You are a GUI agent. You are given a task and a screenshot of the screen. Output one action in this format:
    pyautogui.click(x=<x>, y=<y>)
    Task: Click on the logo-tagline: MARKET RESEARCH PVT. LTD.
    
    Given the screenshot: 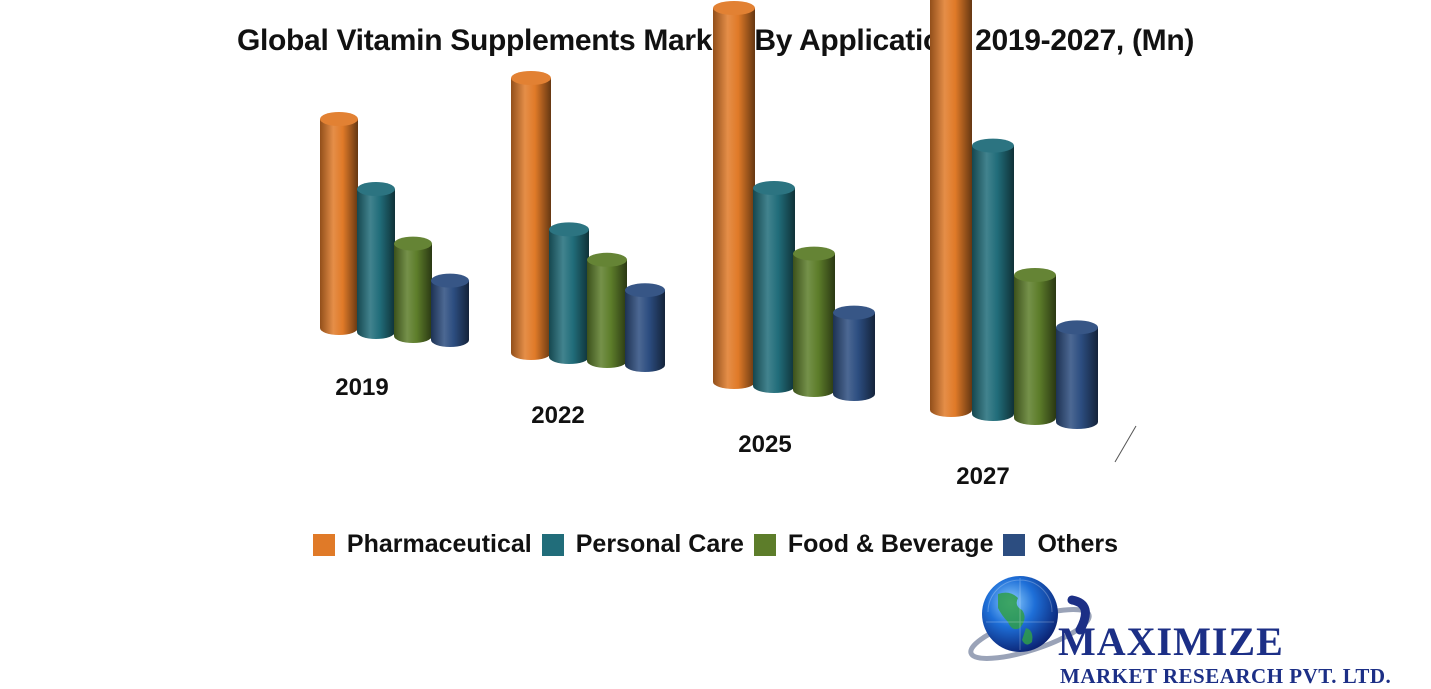 What is the action you would take?
    pyautogui.click(x=1226, y=676)
    